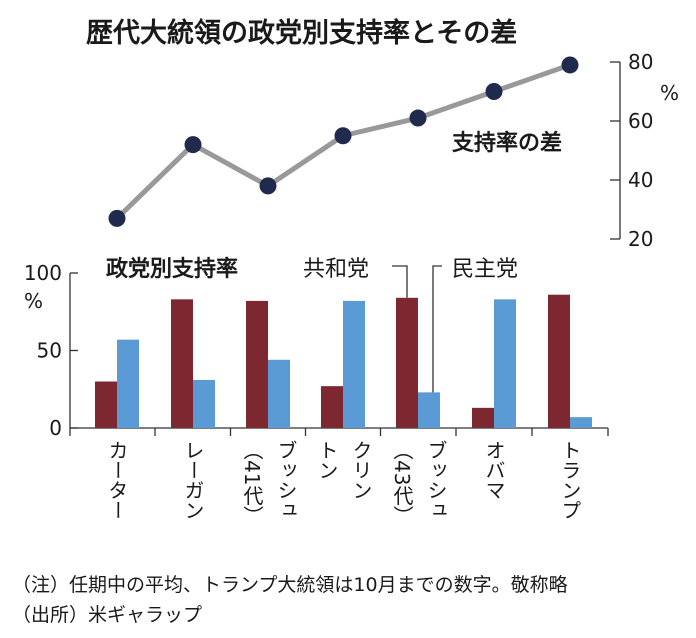 The width and height of the screenshot is (696, 638). Describe the element at coordinates (43, 273) in the screenshot. I see `bar-y-tick-label: 100` at that location.